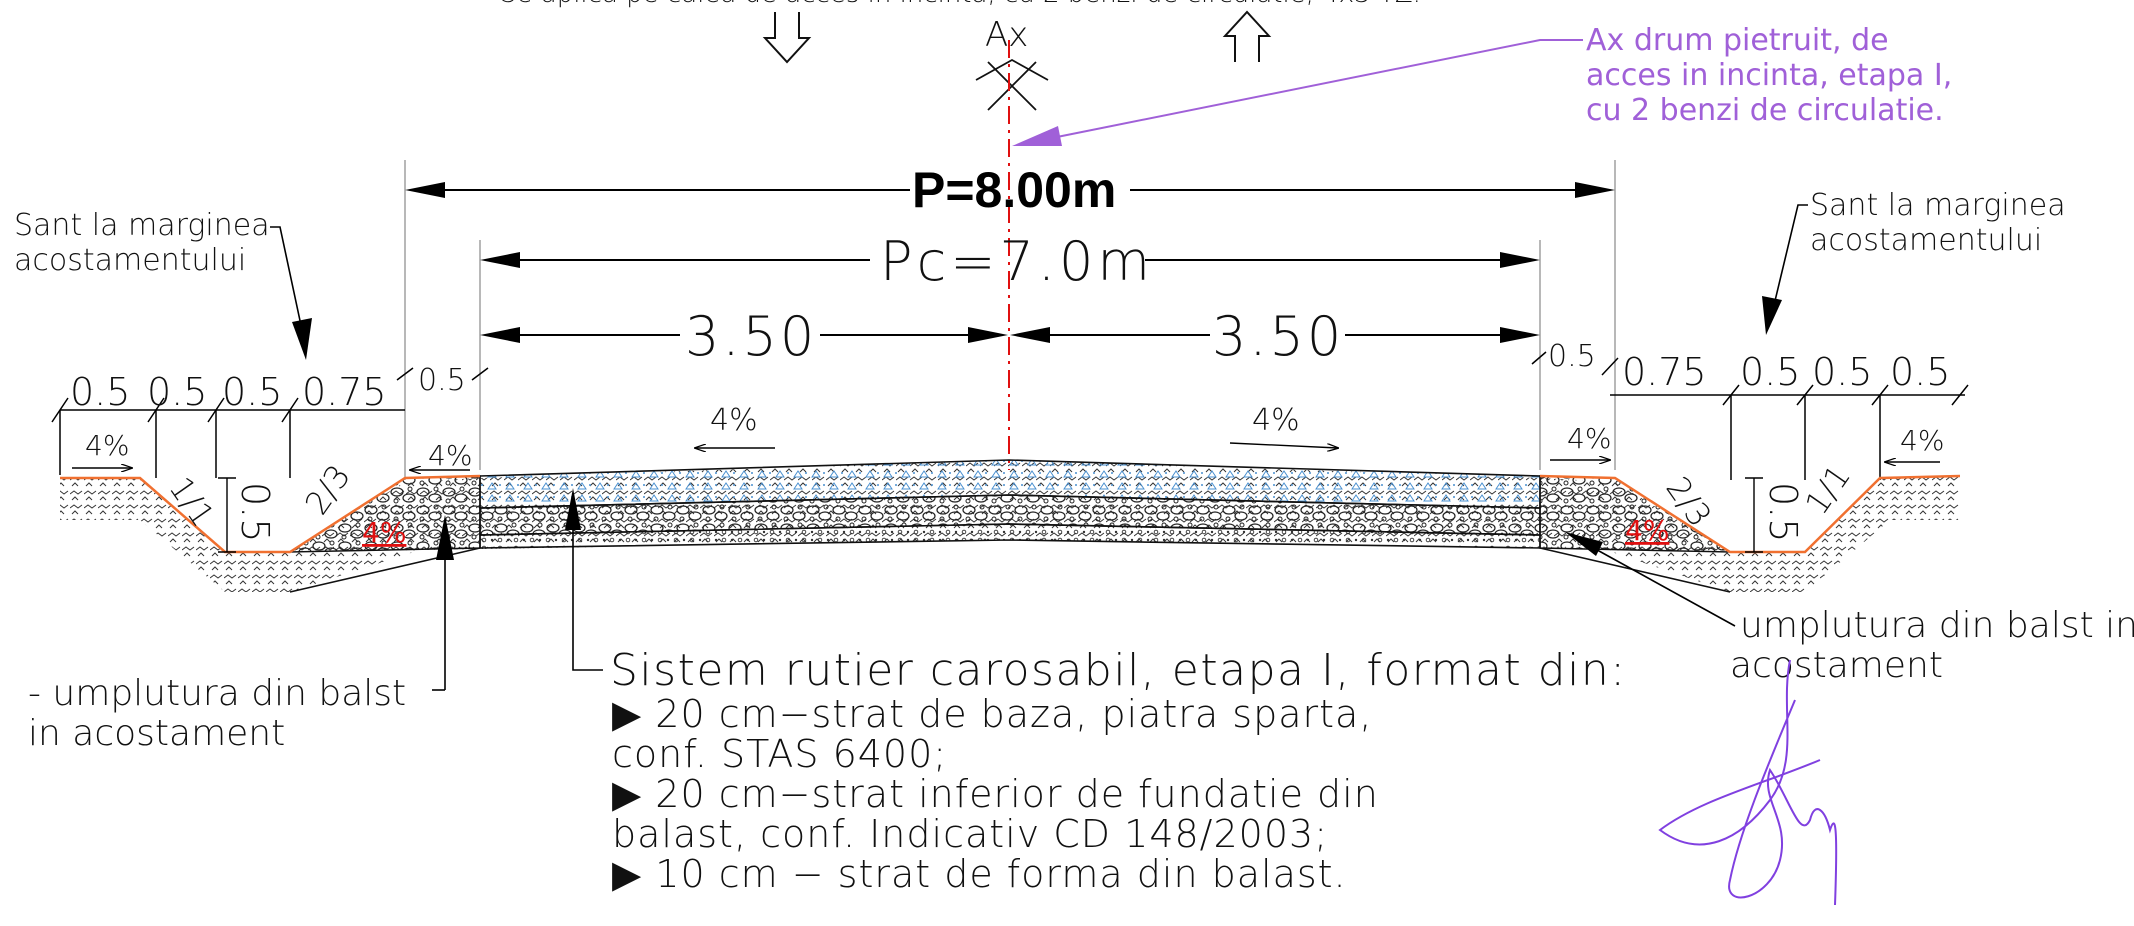 This screenshot has width=2134, height=926. What do you see at coordinates (450, 455) in the screenshot?
I see `slope-shoulder-left: 4%` at bounding box center [450, 455].